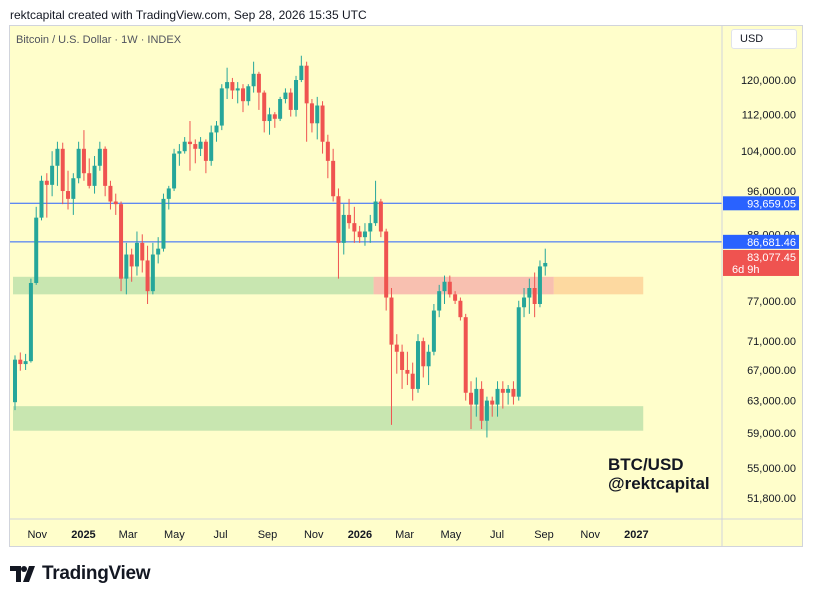 This screenshot has height=600, width=813. I want to click on currency-selector: USD, so click(764, 39).